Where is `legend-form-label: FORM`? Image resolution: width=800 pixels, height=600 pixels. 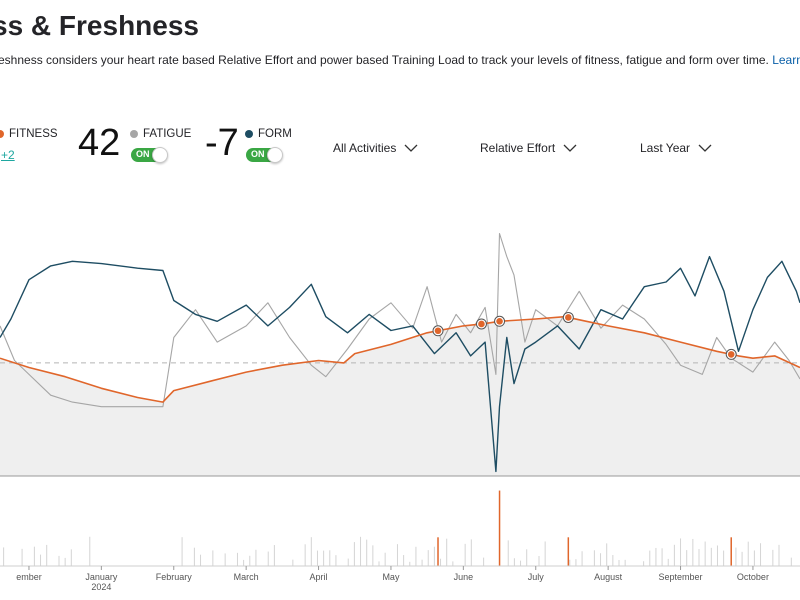 legend-form-label: FORM is located at coordinates (275, 134).